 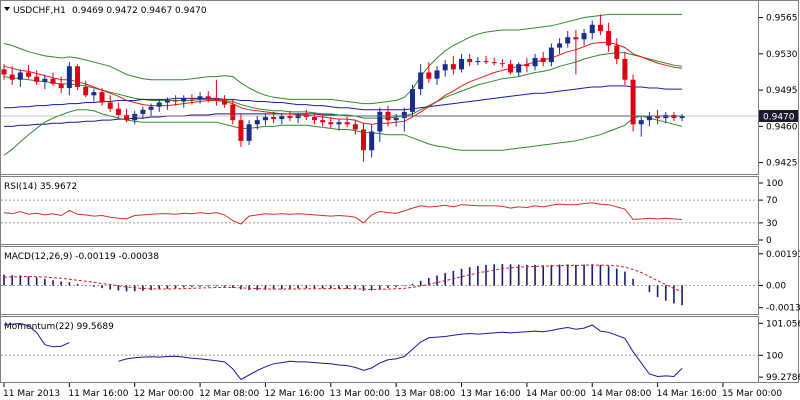 I want to click on price-tick-label: 0.9530, so click(x=782, y=55).